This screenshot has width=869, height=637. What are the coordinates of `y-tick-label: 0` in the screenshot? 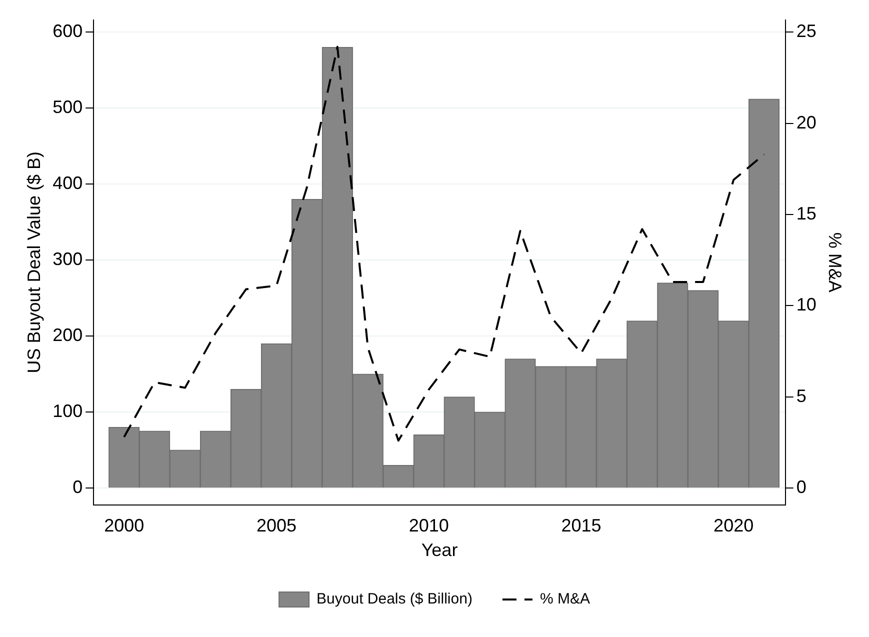 It's located at (77, 487).